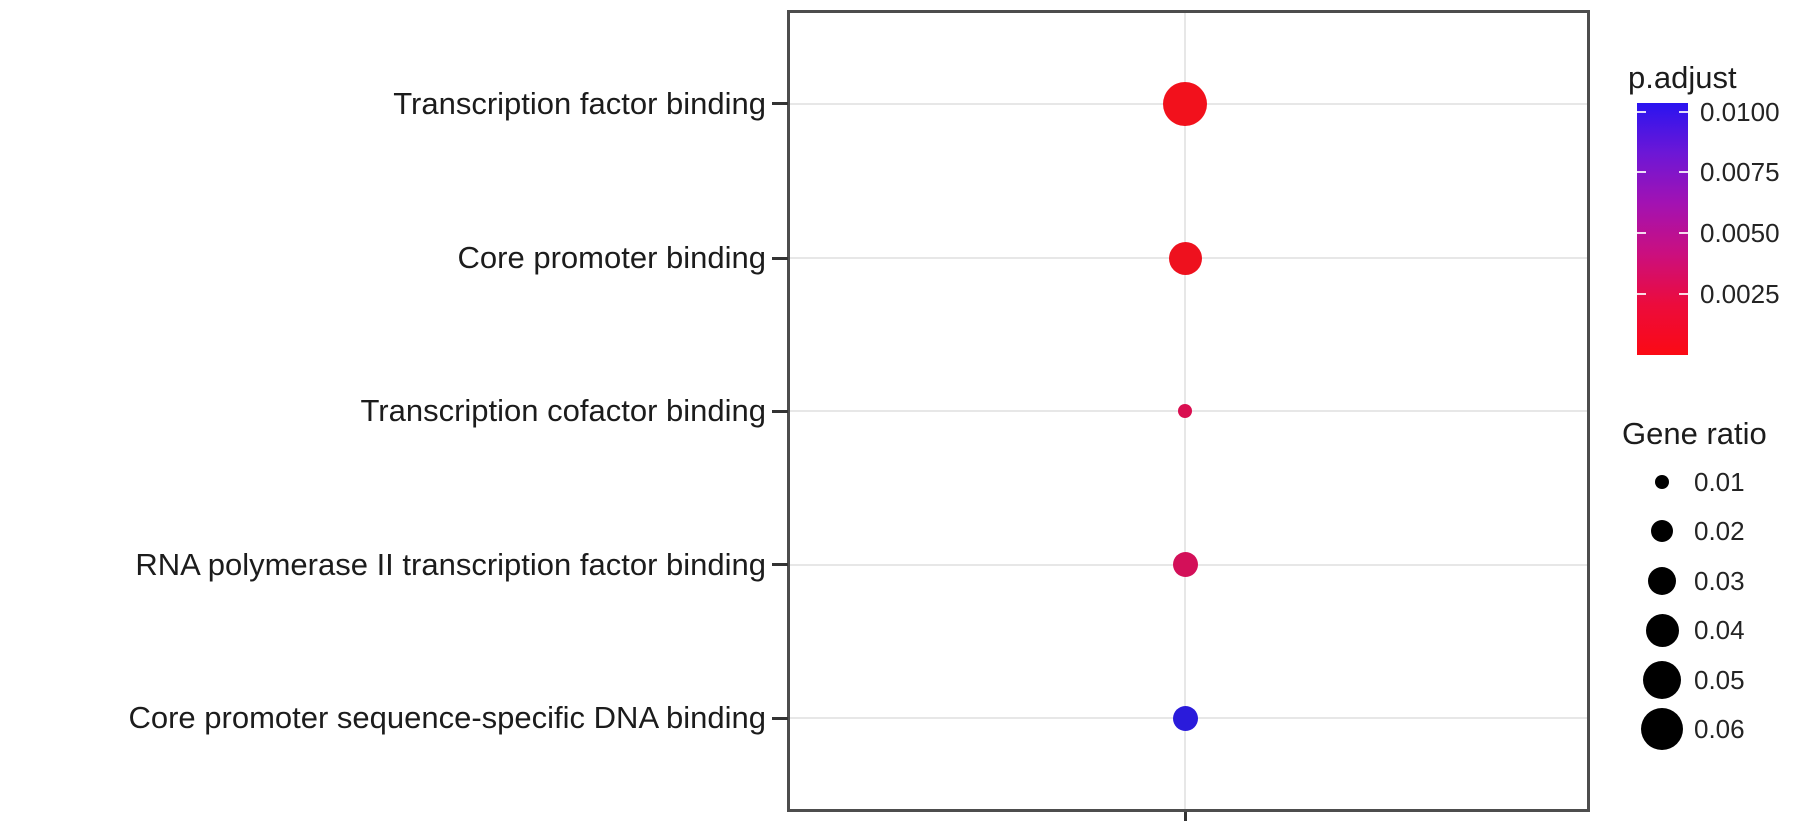  What do you see at coordinates (1719, 679) in the screenshot?
I see `gene-ratio-legend-label: 0.05` at bounding box center [1719, 679].